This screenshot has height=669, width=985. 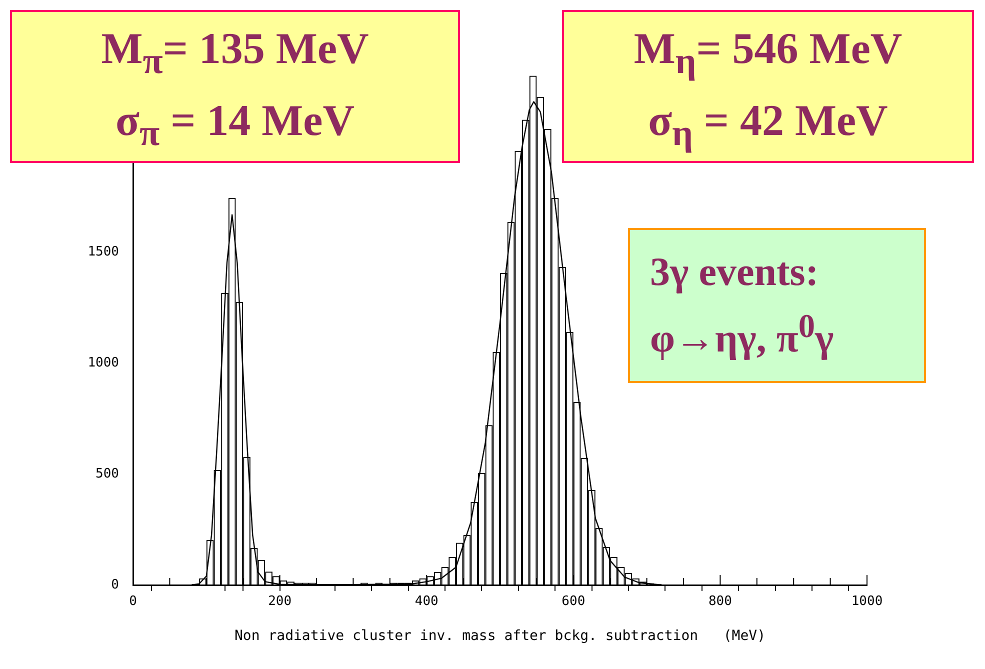 What do you see at coordinates (103, 252) in the screenshot?
I see `y-tick-label: 1500` at bounding box center [103, 252].